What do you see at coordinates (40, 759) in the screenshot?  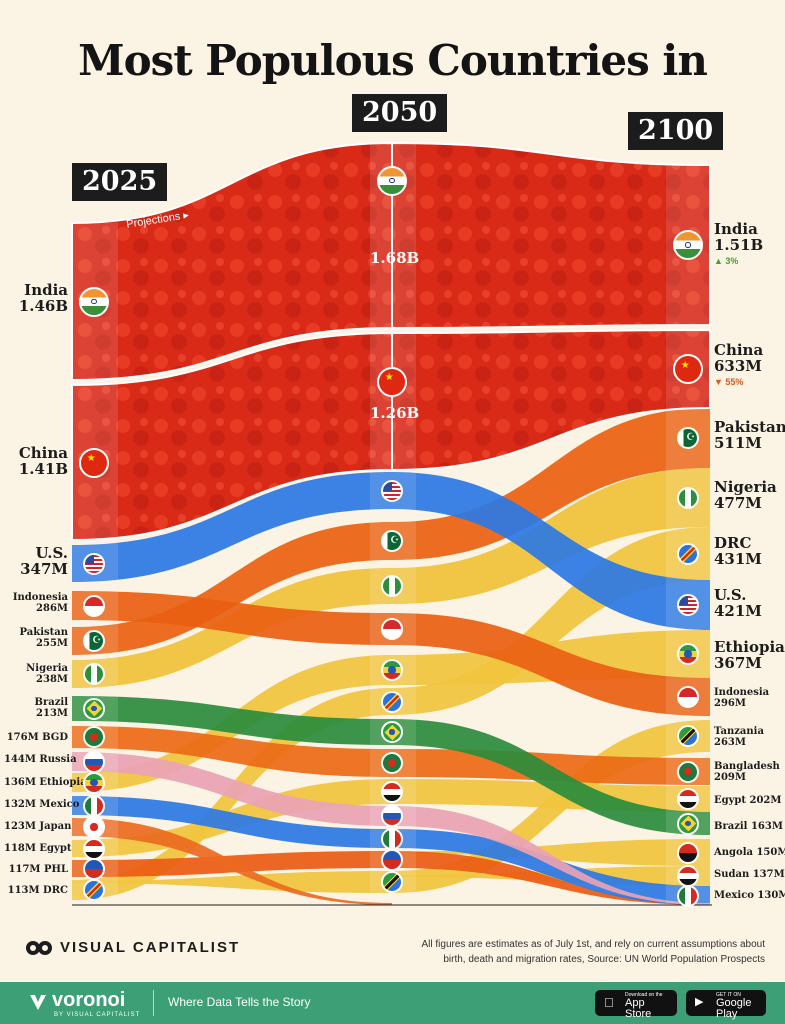 I see `label-2025-russia: 144M Russia` at bounding box center [40, 759].